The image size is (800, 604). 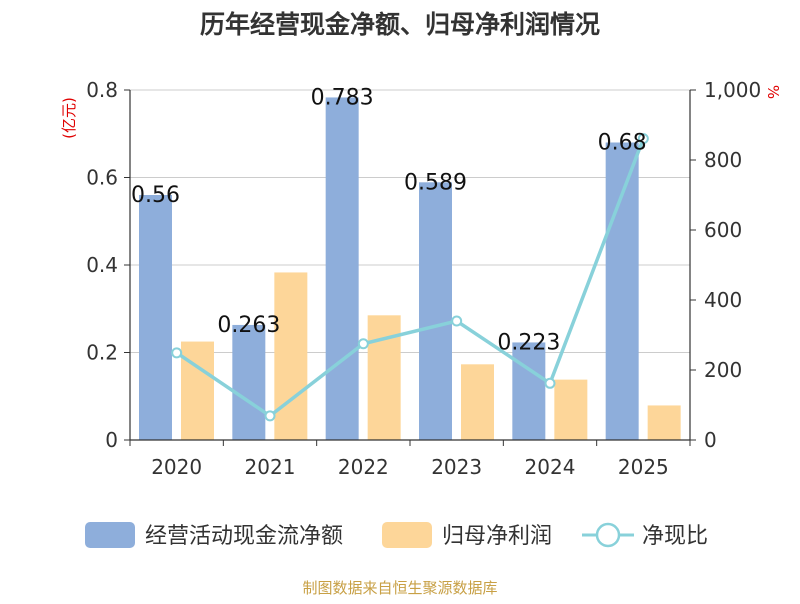 I want to click on left-axis-tick-label: 0.6, so click(x=102, y=178).